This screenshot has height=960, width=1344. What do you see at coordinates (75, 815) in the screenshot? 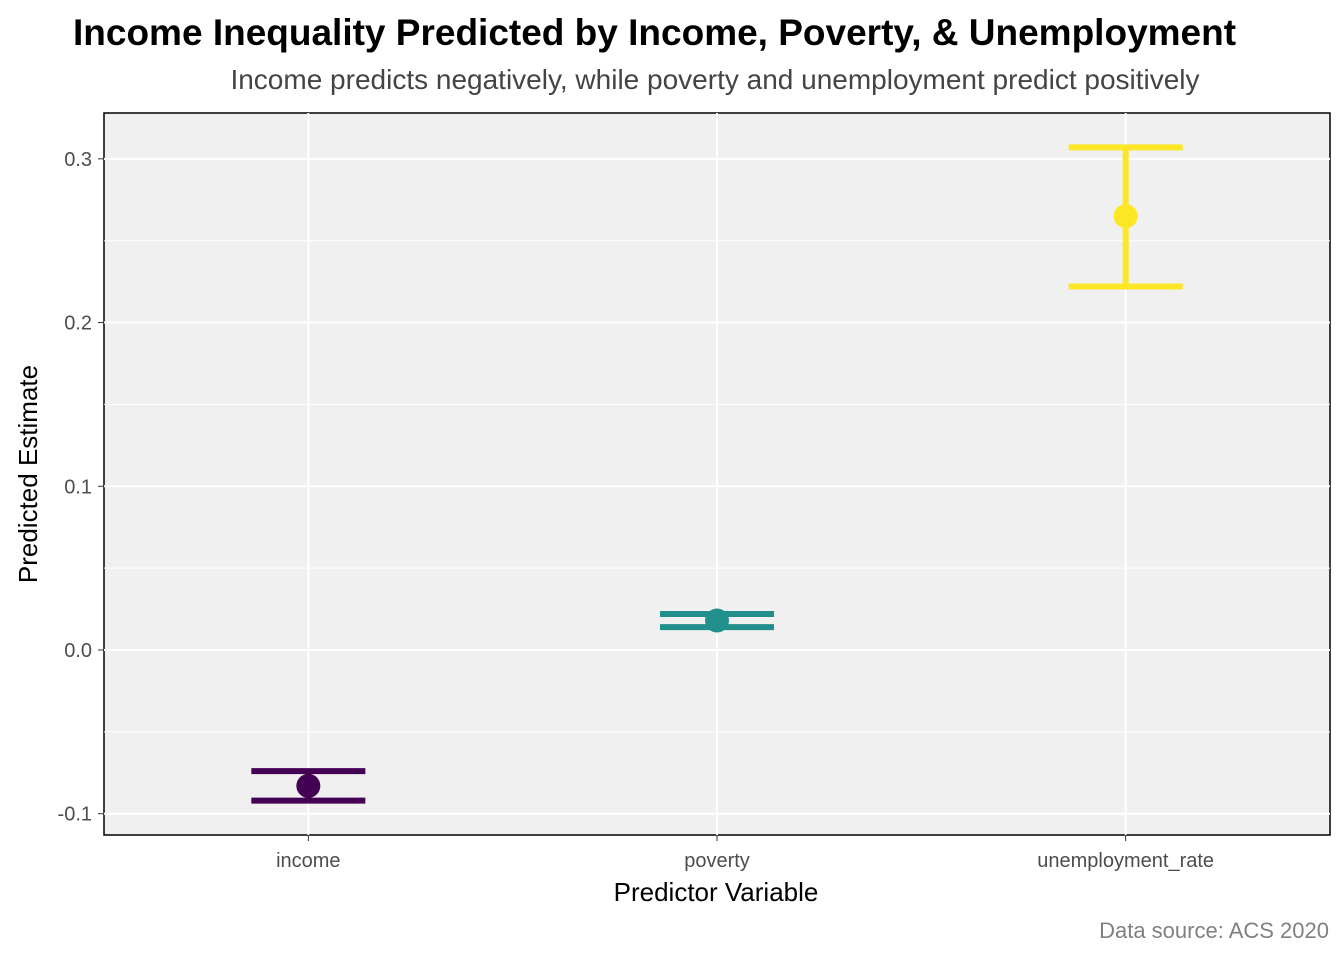
I see `y-tick-label: -0.1` at bounding box center [75, 815].